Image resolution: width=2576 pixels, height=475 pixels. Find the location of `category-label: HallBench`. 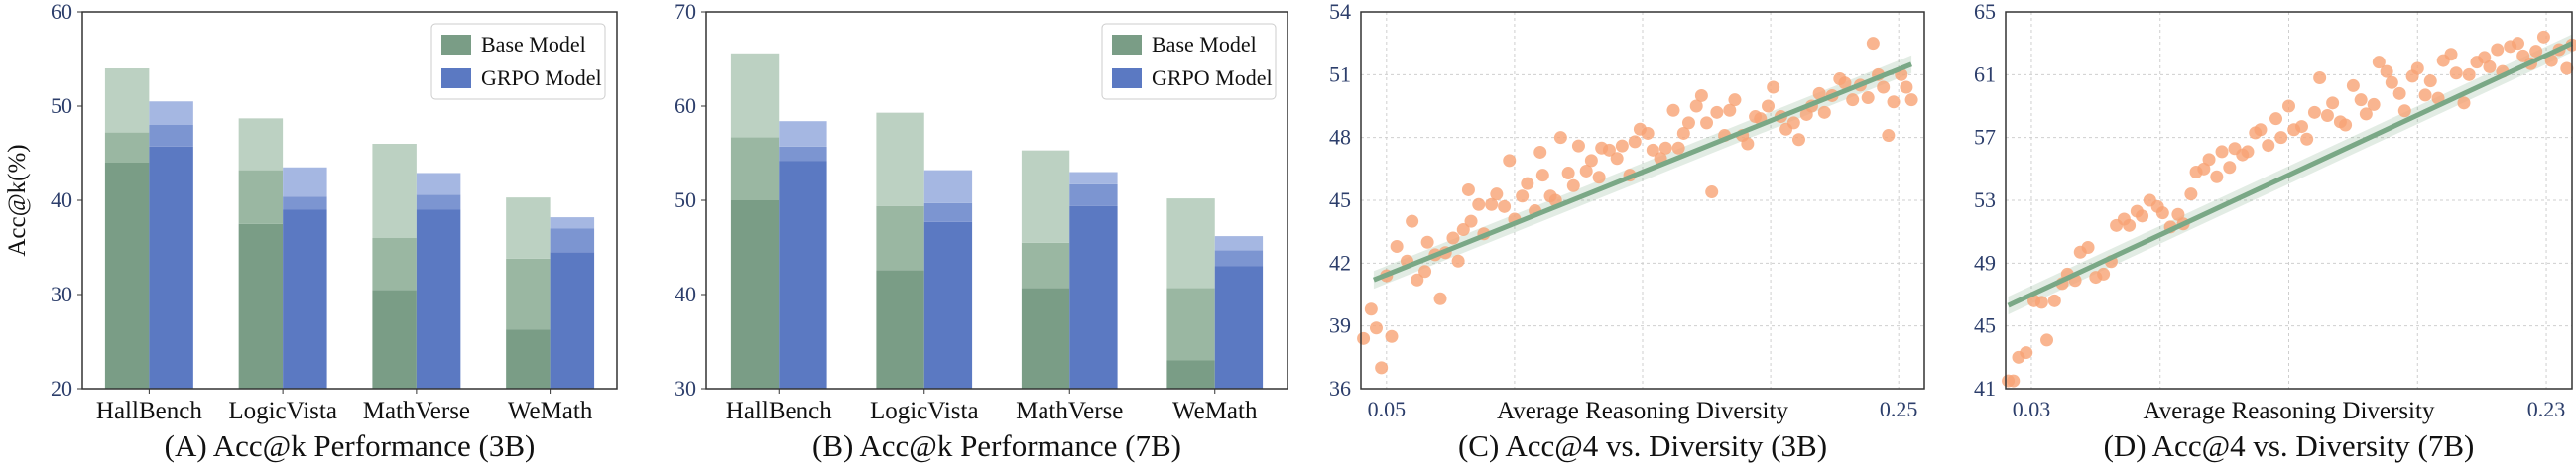

category-label: HallBench is located at coordinates (149, 411).